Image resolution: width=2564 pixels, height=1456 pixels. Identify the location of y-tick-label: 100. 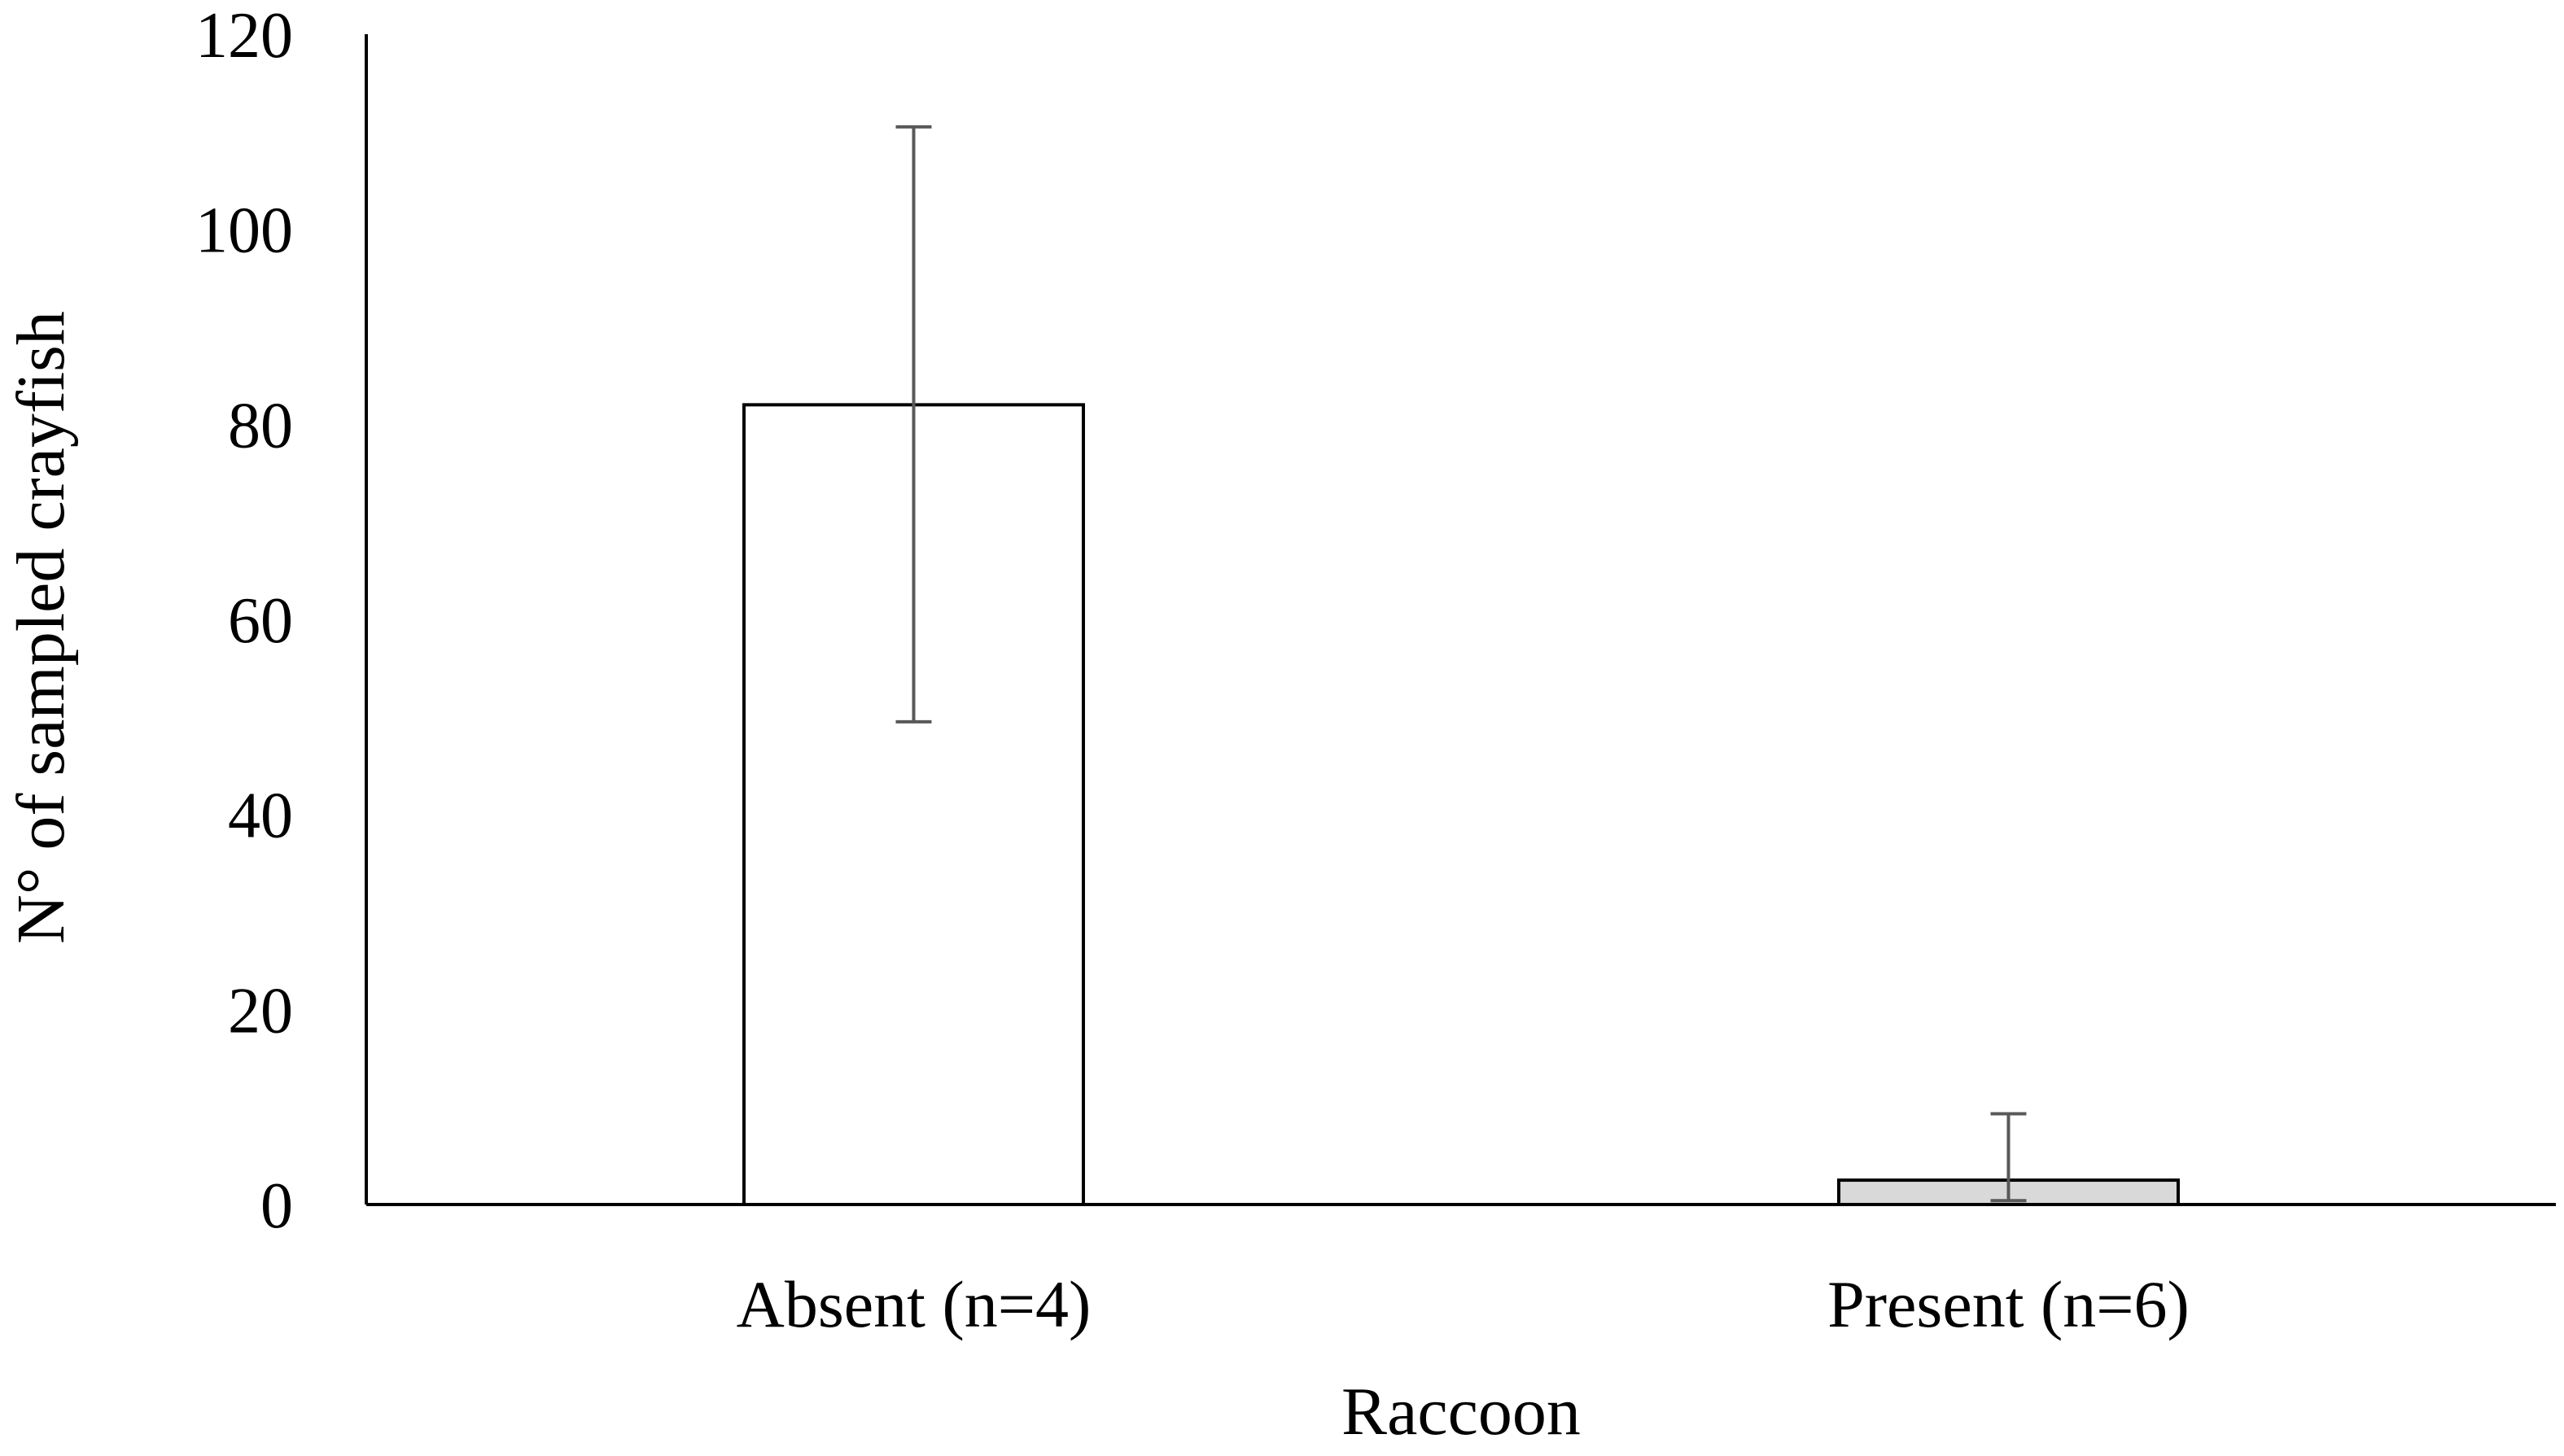
(244, 231).